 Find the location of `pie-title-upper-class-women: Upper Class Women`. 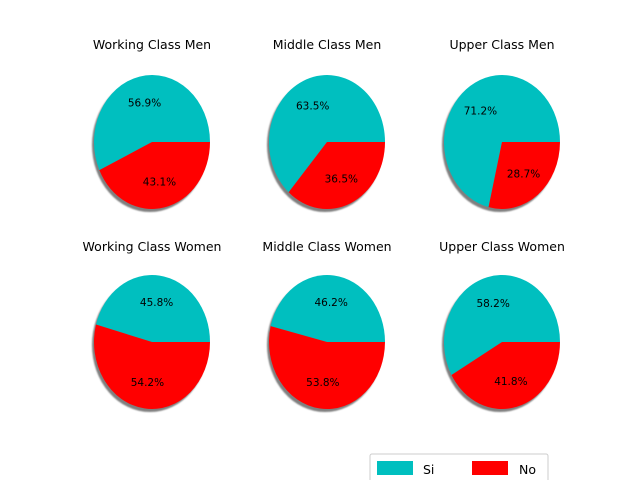

pie-title-upper-class-women: Upper Class Women is located at coordinates (502, 246).